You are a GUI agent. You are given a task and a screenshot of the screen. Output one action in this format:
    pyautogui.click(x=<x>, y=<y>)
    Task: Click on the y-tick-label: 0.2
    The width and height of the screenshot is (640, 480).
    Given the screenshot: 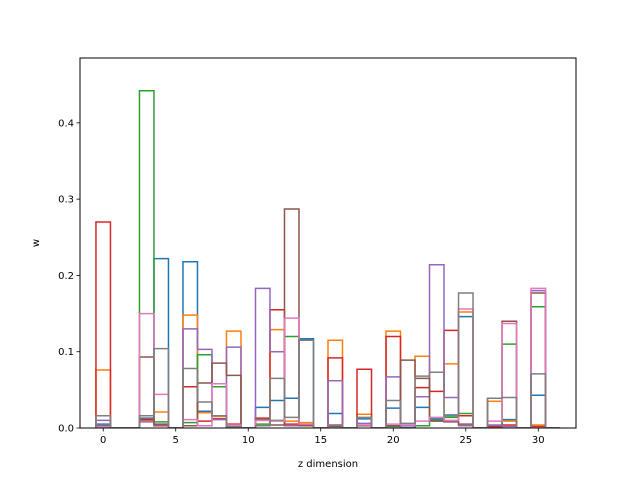 What is the action you would take?
    pyautogui.click(x=66, y=276)
    